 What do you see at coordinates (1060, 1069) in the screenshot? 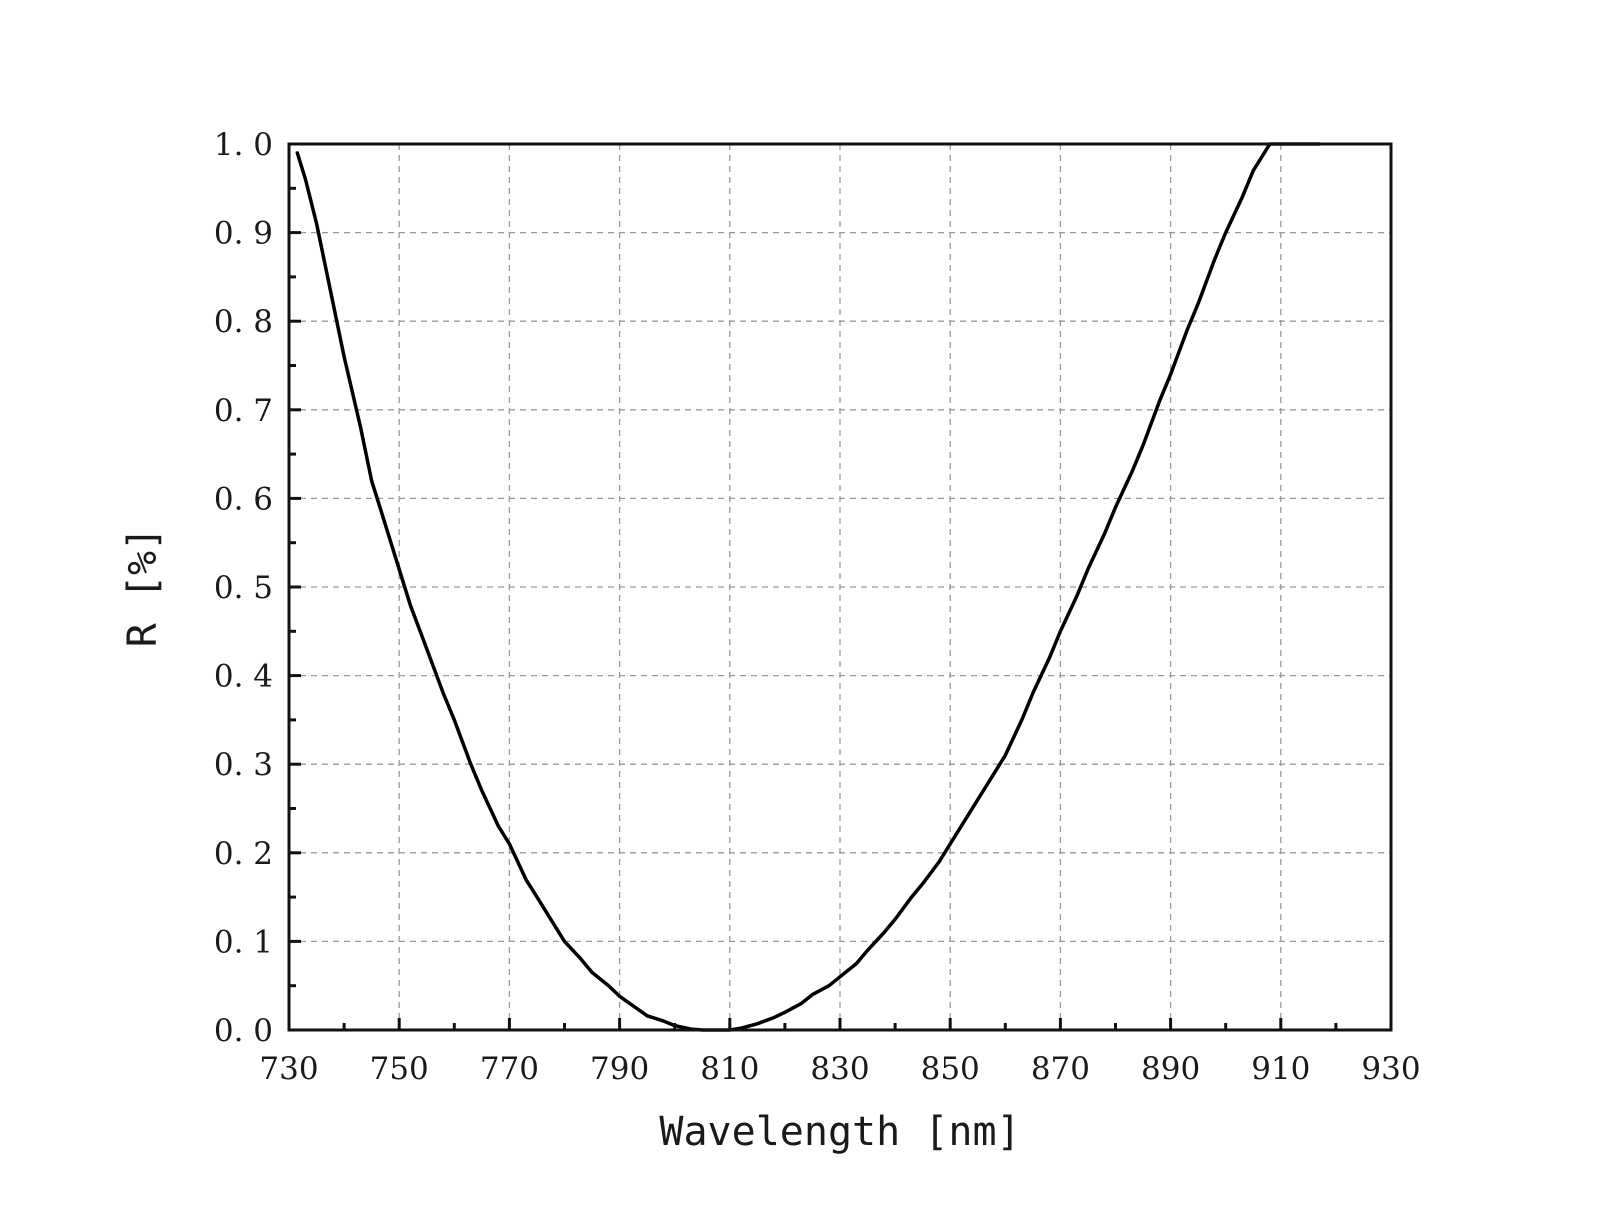
I see `x-tick-label: 870` at bounding box center [1060, 1069].